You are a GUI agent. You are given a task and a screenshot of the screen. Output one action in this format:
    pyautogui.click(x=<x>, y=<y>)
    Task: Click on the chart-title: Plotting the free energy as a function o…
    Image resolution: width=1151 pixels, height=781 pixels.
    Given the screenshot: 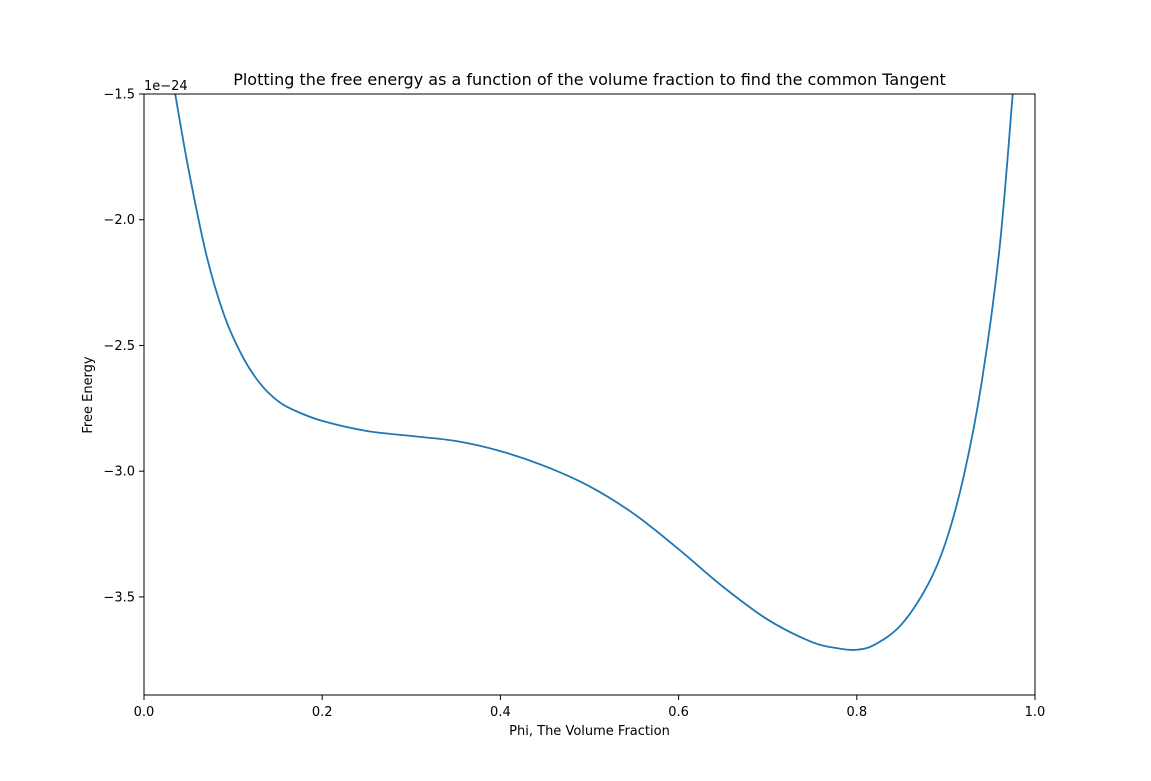 What is the action you would take?
    pyautogui.click(x=589, y=79)
    